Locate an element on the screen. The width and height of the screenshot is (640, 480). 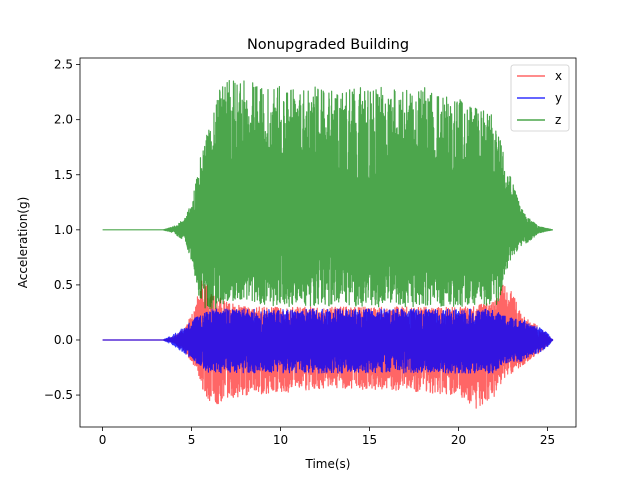
x-tick-label: 15 is located at coordinates (369, 440).